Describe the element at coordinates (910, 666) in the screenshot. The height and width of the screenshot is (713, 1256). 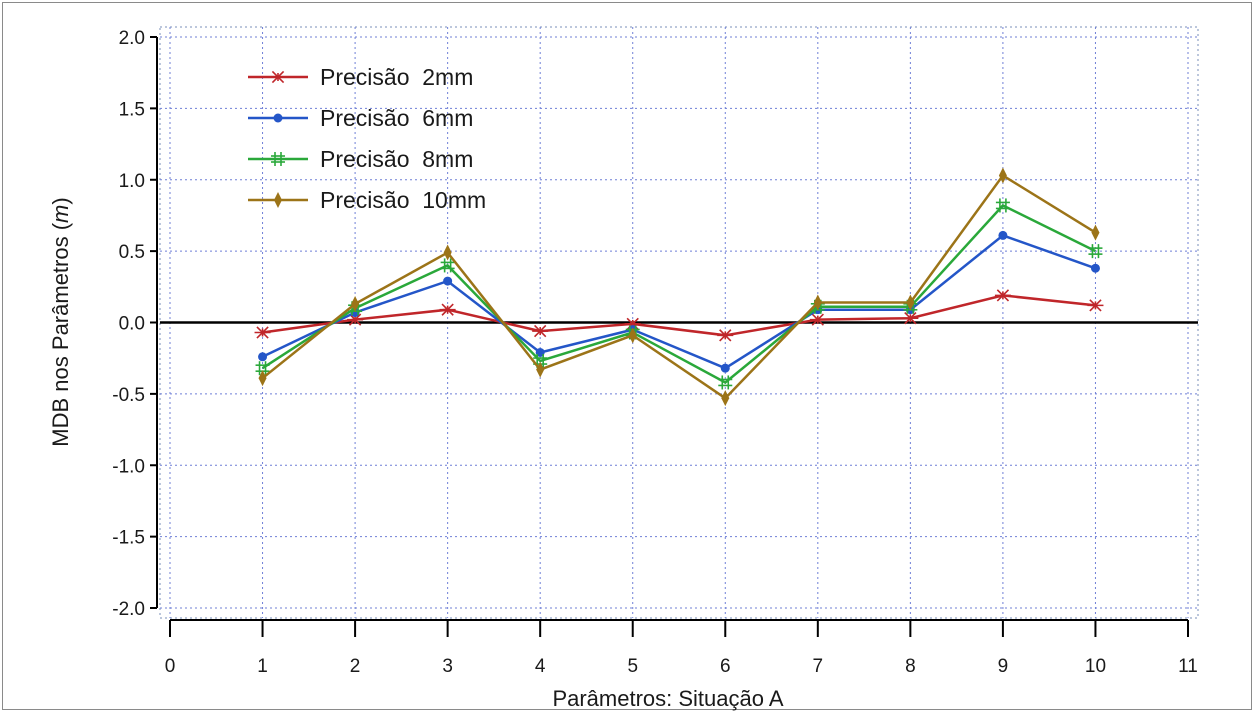
I see `x-tick-label-8: 8` at that location.